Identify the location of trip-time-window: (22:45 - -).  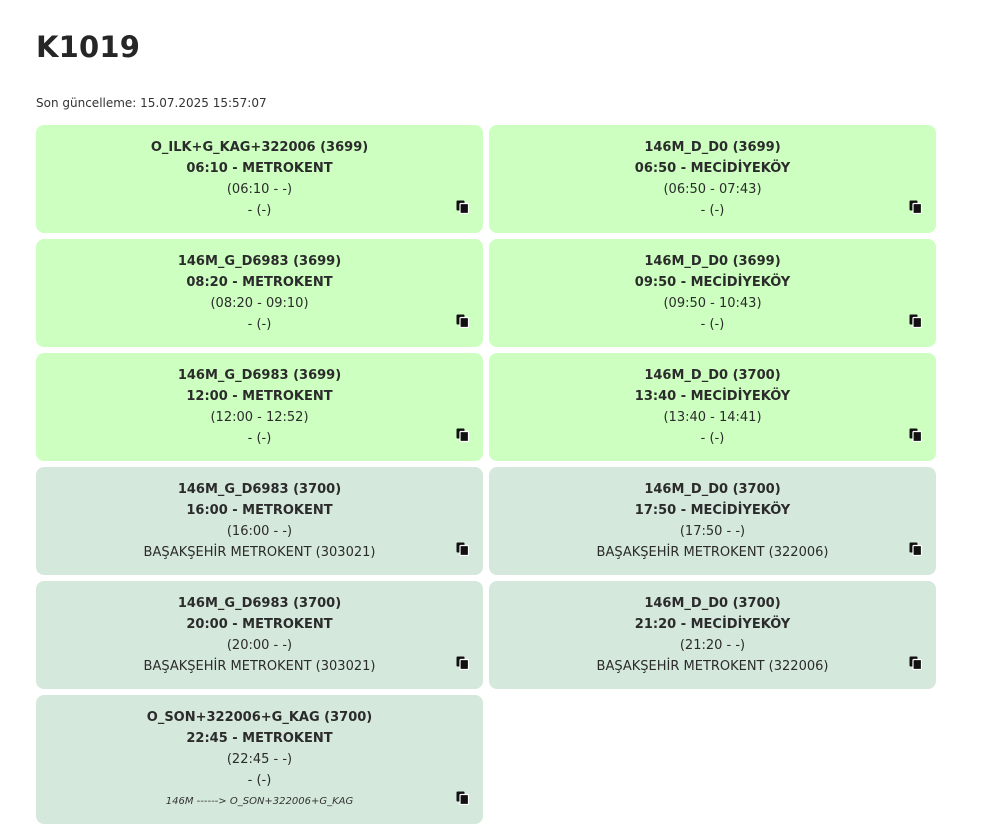
(259, 759).